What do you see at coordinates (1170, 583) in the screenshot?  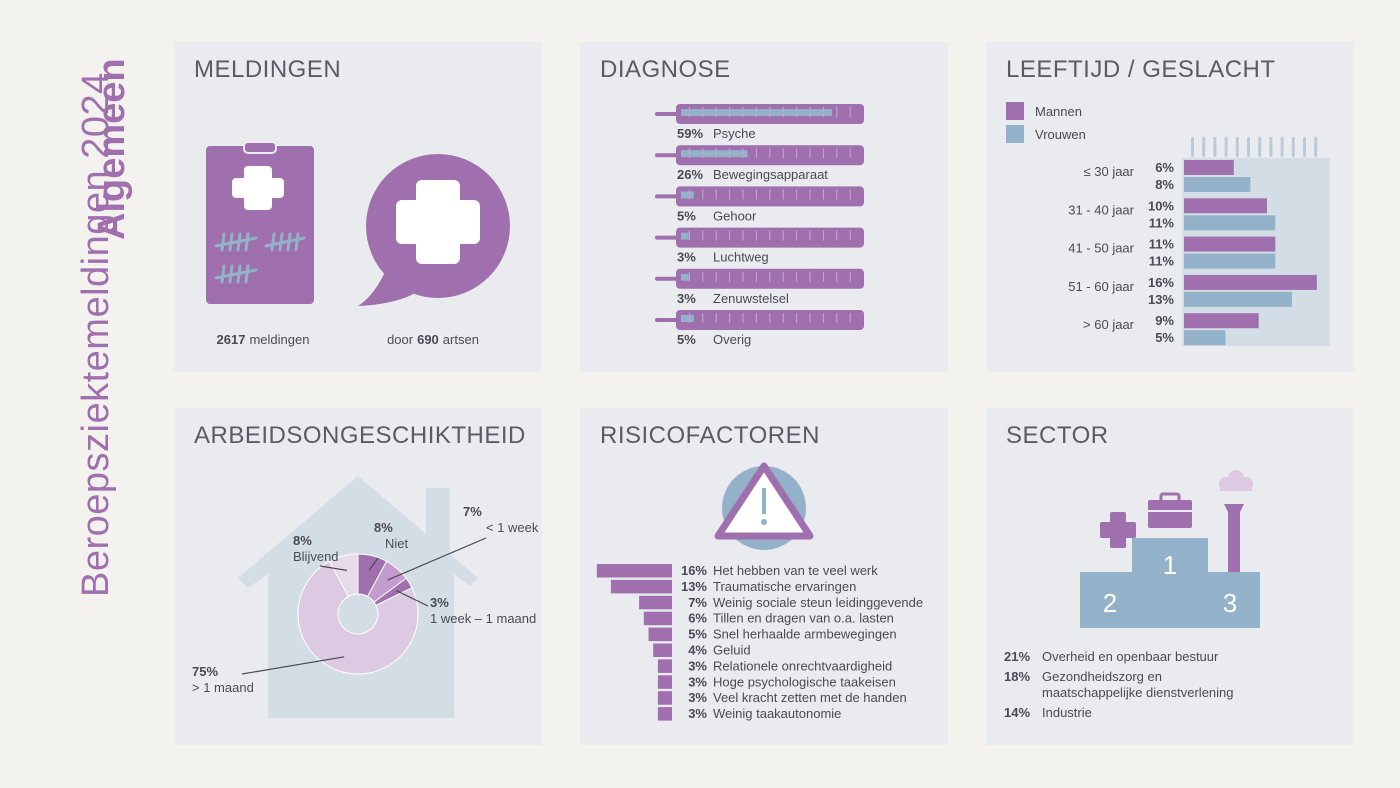 I see `podium-icon: 1 2 3` at bounding box center [1170, 583].